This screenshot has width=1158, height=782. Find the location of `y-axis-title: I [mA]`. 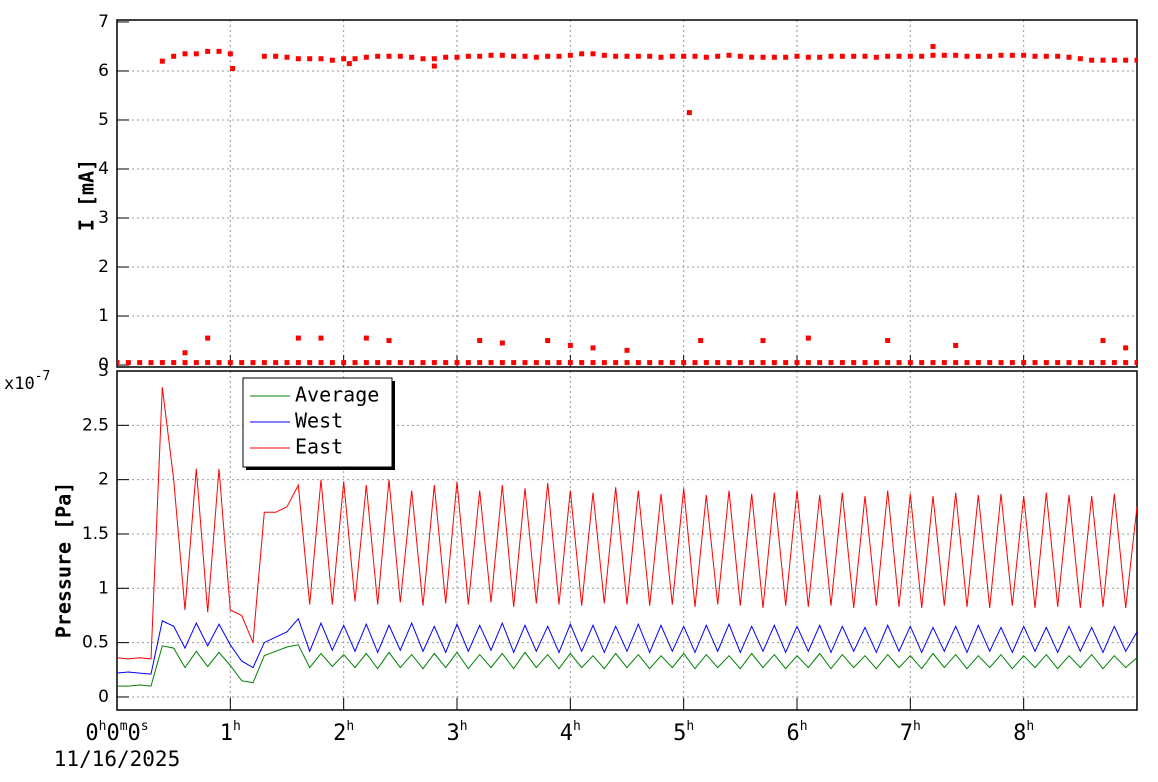

y-axis-title: I [mA] is located at coordinates (87, 195).